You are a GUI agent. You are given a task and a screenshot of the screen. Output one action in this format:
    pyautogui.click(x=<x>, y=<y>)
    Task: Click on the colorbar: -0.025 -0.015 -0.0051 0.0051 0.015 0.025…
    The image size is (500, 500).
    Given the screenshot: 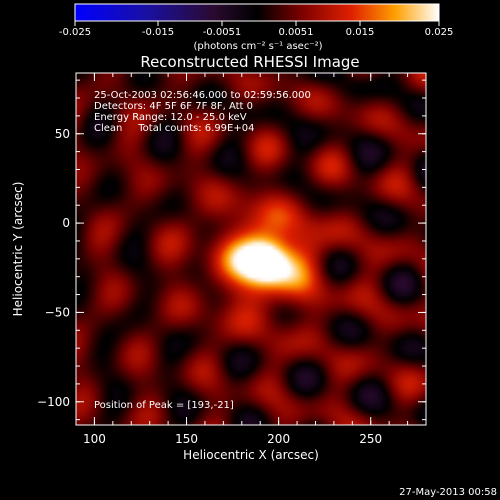 What is the action you would take?
    pyautogui.click(x=256, y=27)
    